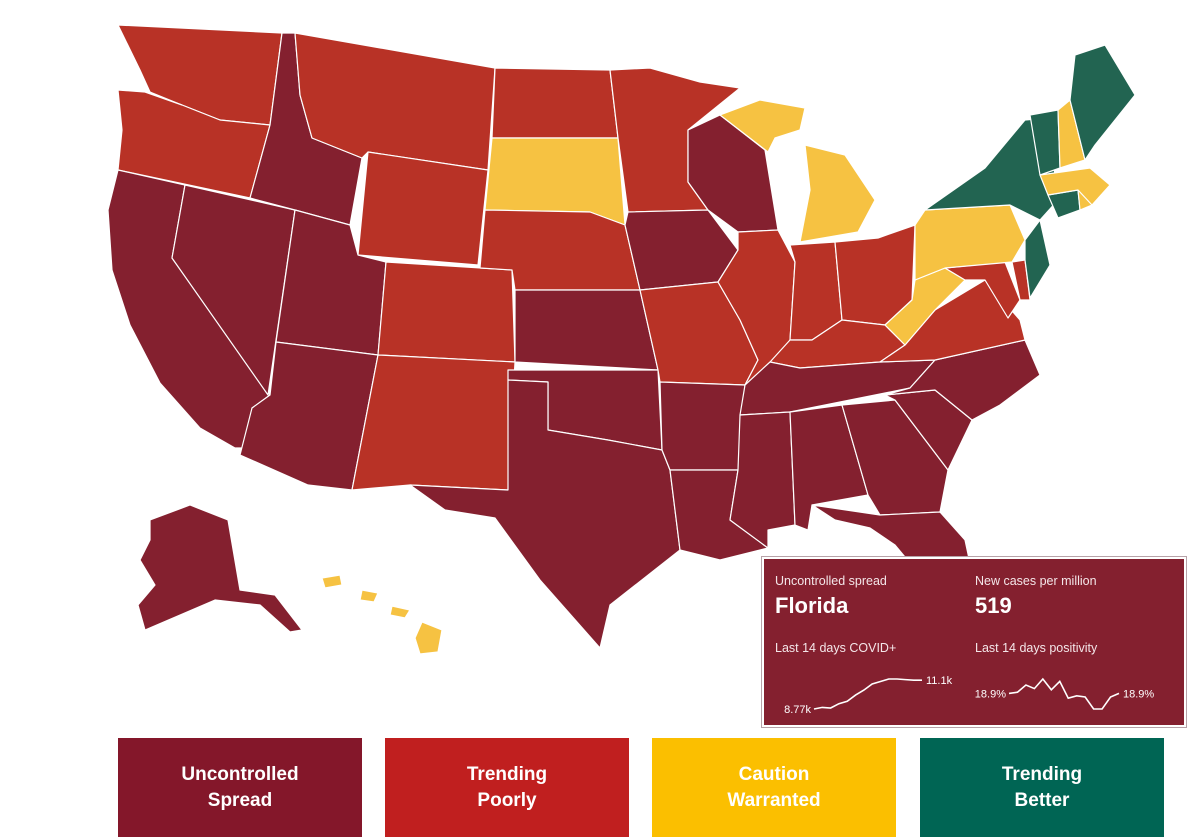 The height and width of the screenshot is (837, 1200). Describe the element at coordinates (762, 480) in the screenshot. I see `state-ms` at that location.